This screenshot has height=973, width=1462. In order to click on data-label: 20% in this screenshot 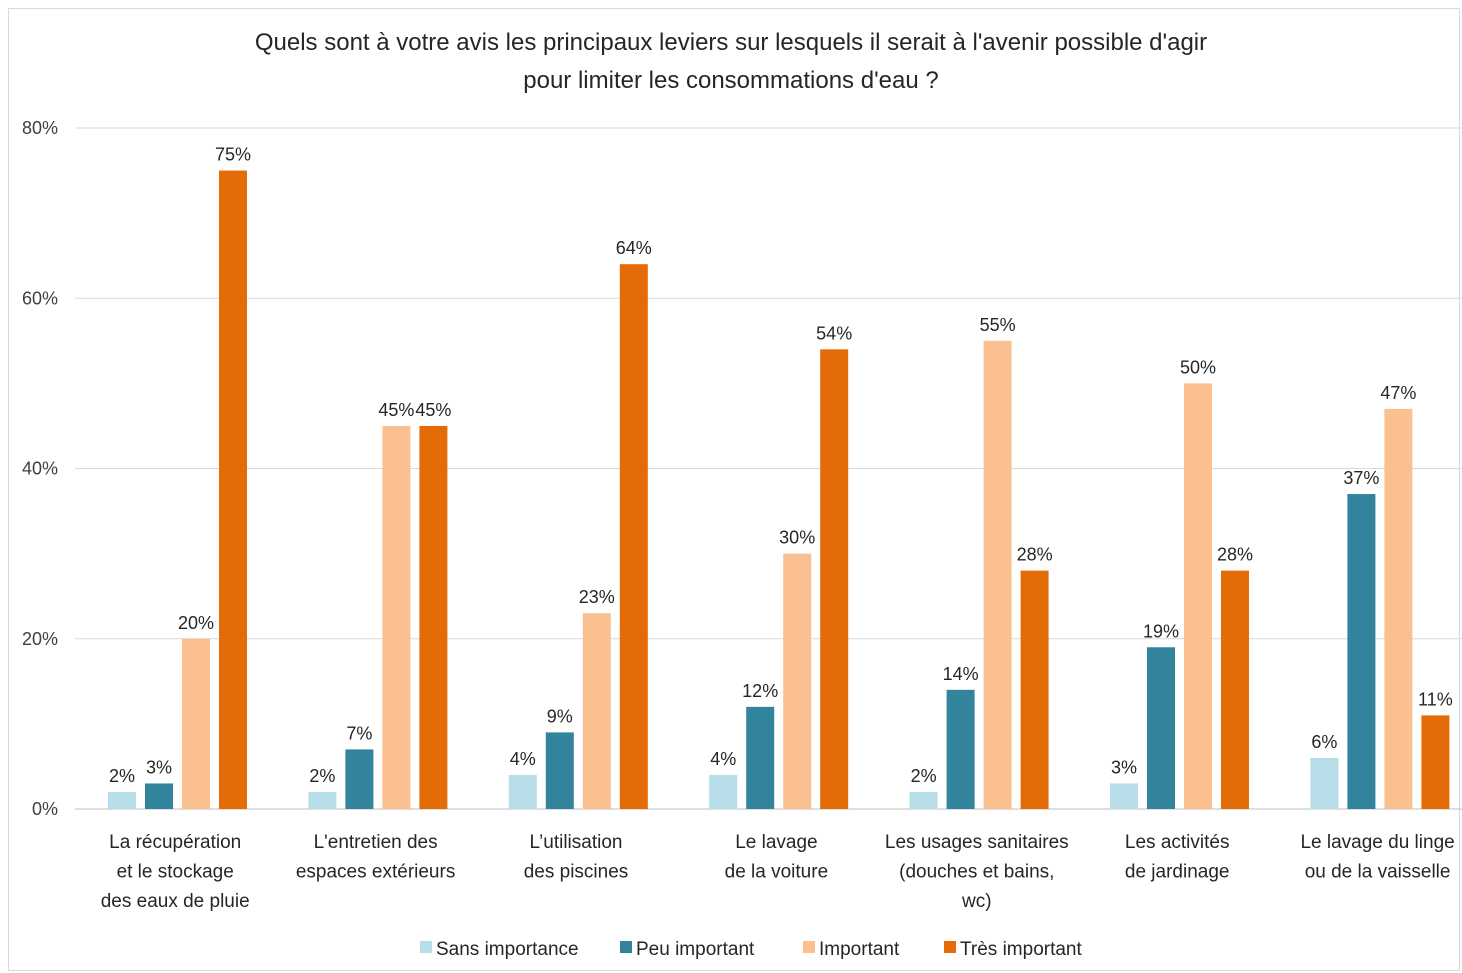, I will do `click(196, 623)`.